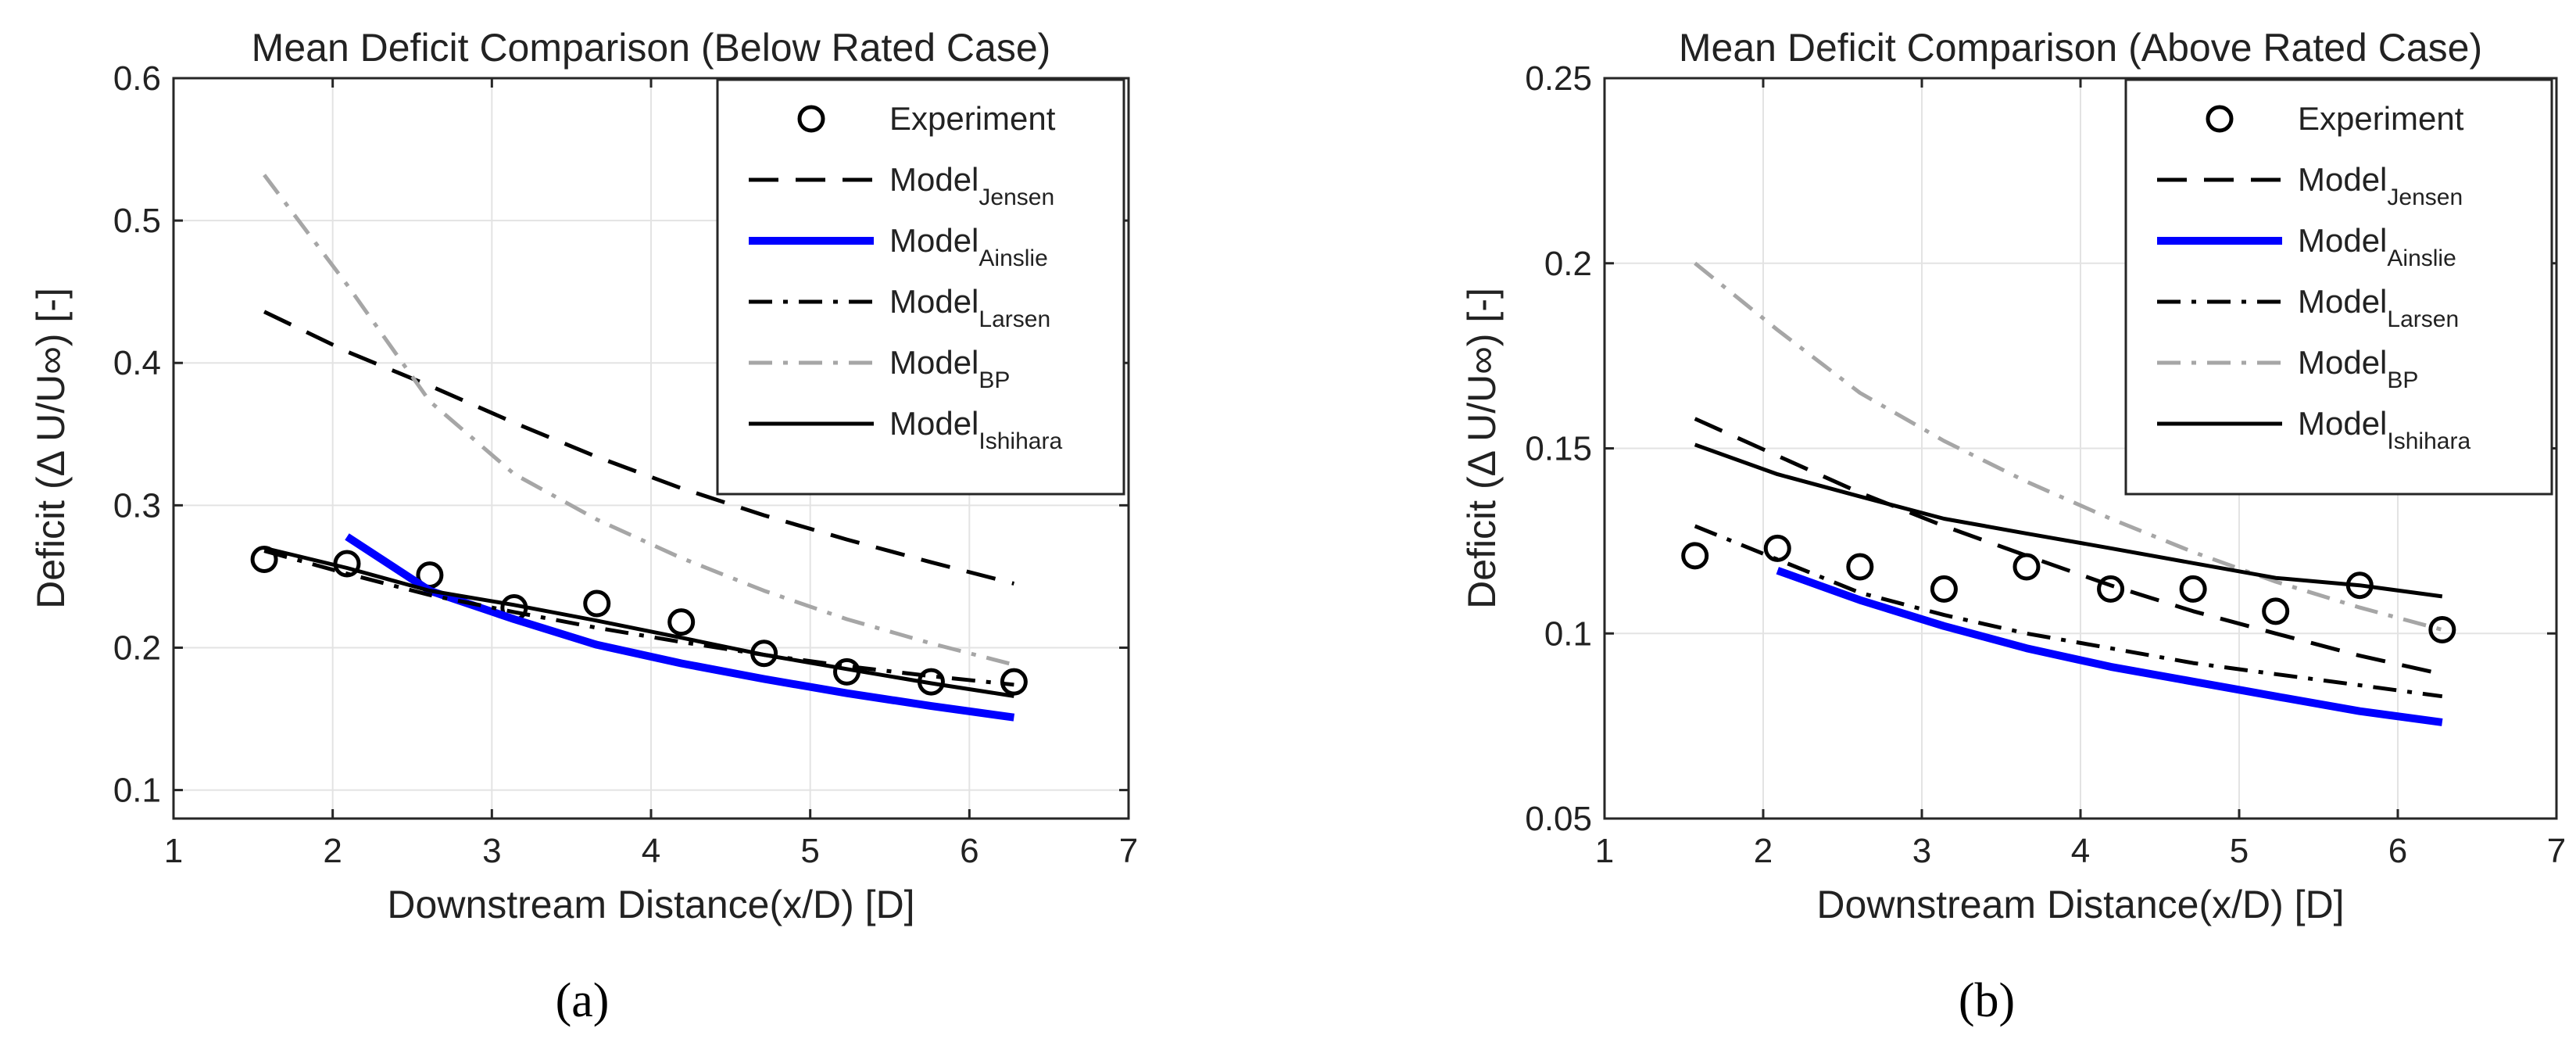 The image size is (2576, 1039). What do you see at coordinates (137, 79) in the screenshot?
I see `y-tick-label: 0.6` at bounding box center [137, 79].